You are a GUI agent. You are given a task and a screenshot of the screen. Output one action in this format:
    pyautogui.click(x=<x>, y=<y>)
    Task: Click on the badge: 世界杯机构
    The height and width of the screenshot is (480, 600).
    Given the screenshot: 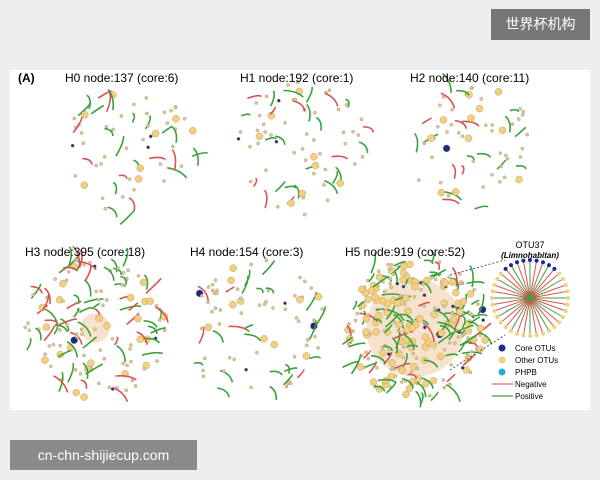 What is the action you would take?
    pyautogui.click(x=540, y=24)
    